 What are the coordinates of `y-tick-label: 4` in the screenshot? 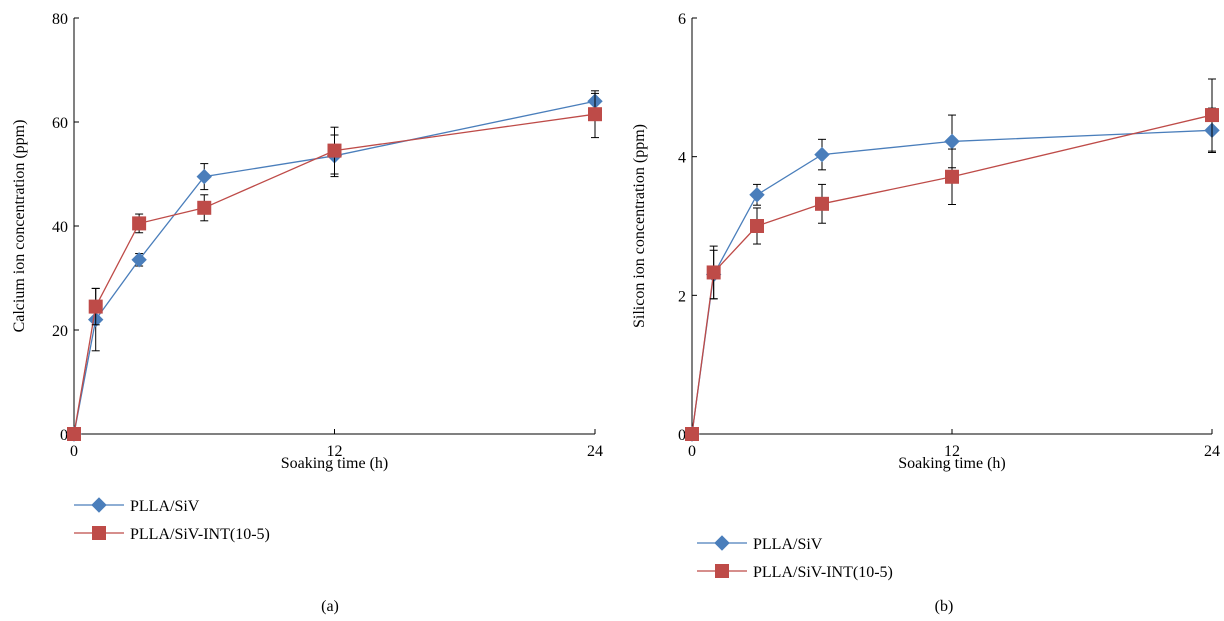 It's located at (682, 158).